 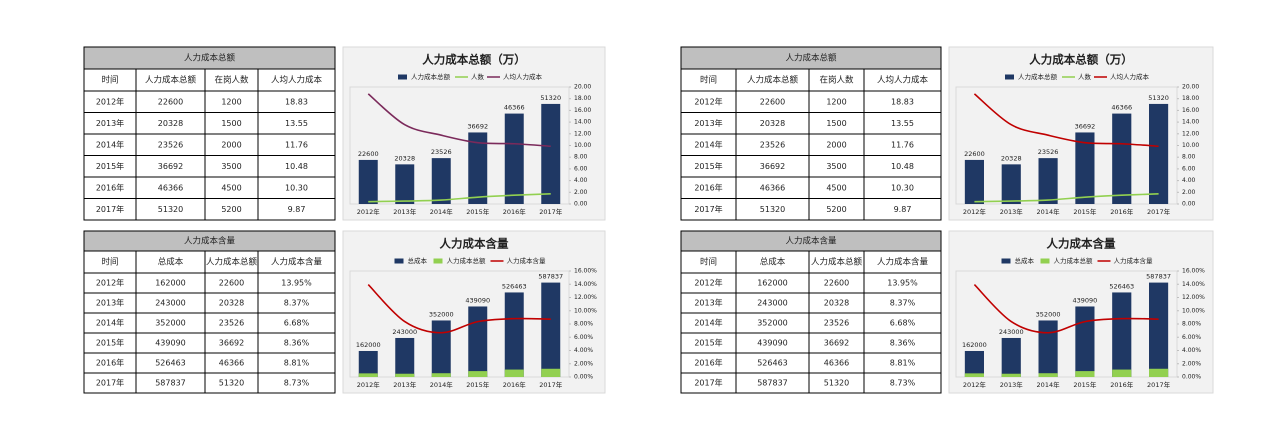 I want to click on table-cell-text: 587837, so click(x=772, y=383).